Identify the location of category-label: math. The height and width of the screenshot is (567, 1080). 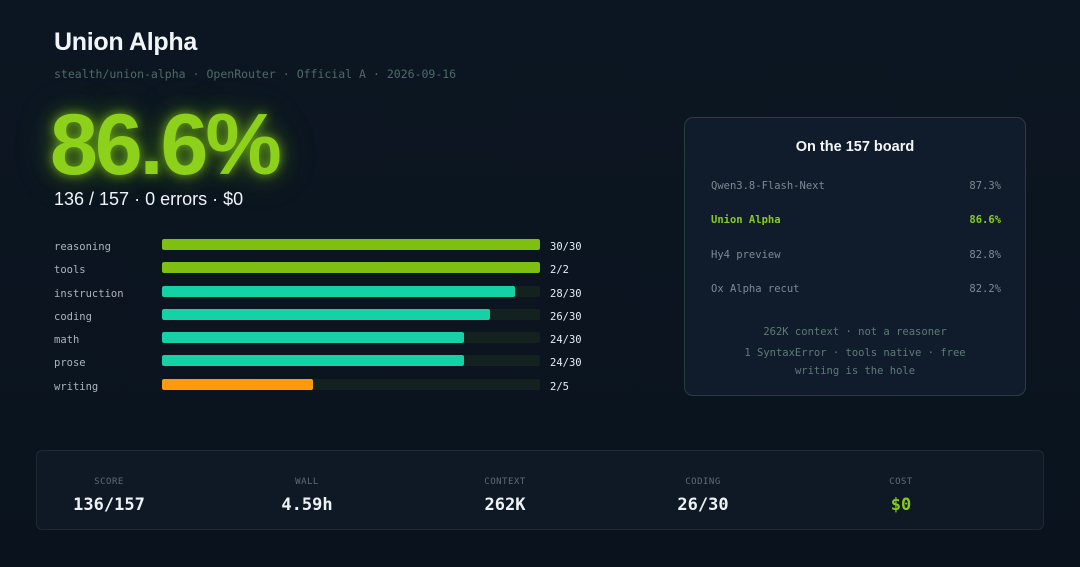
(67, 340).